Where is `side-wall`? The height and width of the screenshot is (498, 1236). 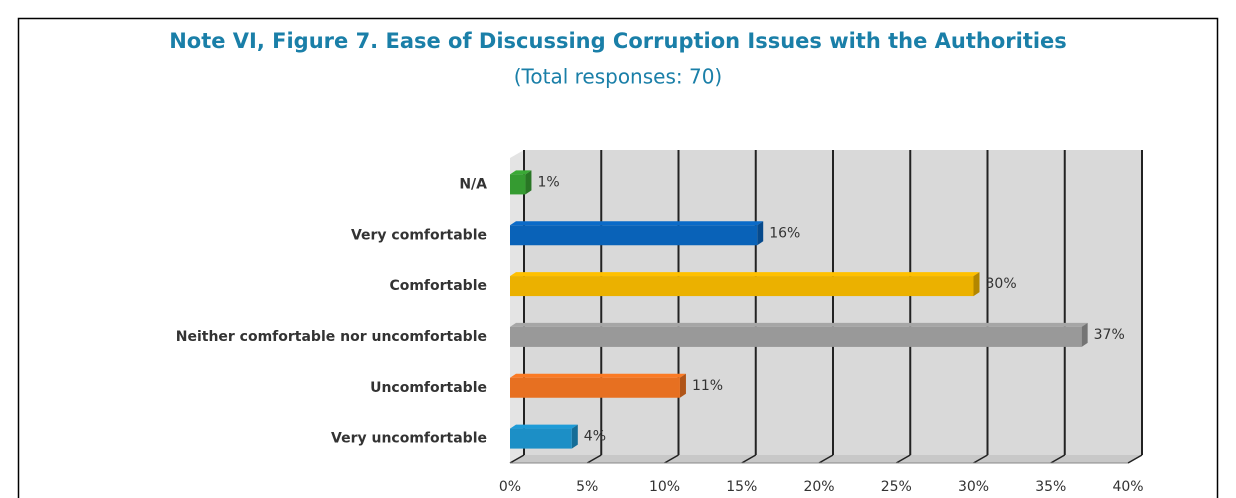
side-wall is located at coordinates (517, 306).